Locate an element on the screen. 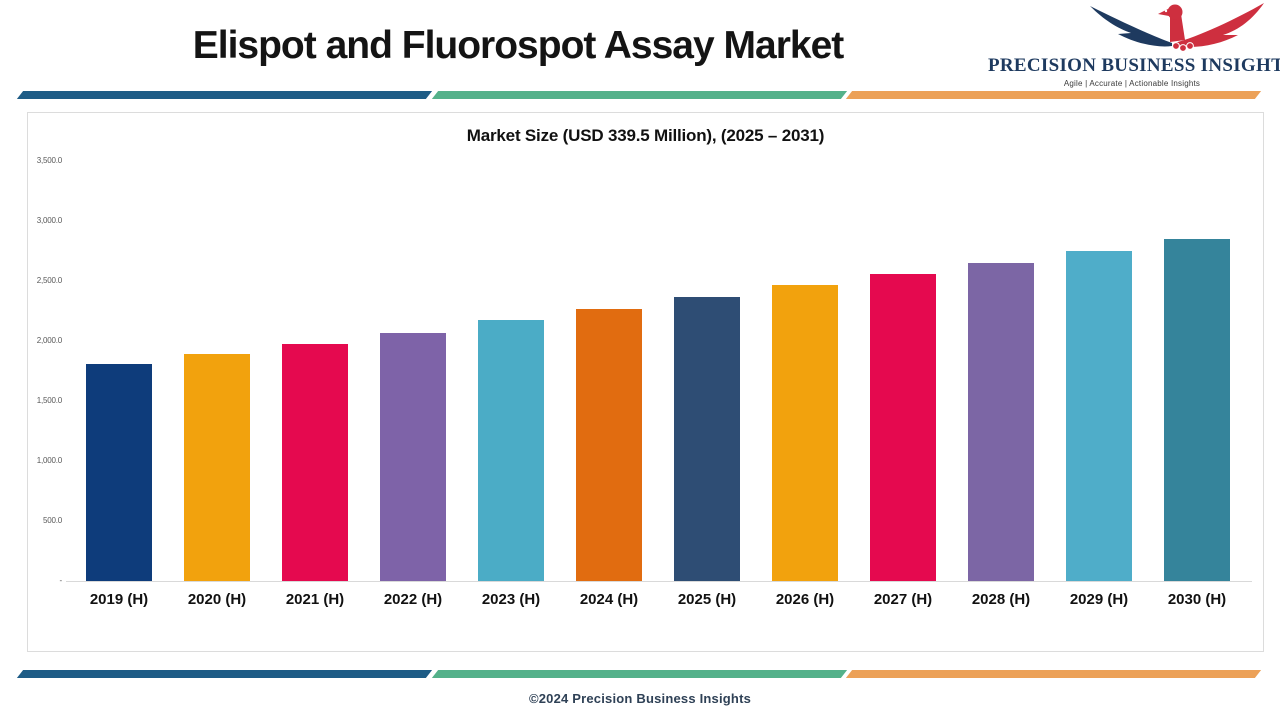  x-axis-category-label: 2019 (H) is located at coordinates (119, 599).